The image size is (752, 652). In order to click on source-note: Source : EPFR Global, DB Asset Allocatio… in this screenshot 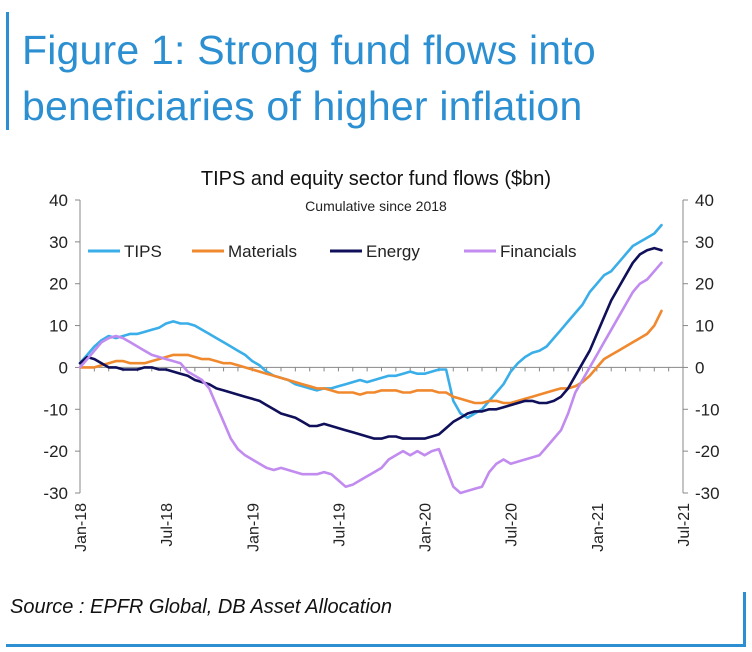, I will do `click(201, 607)`.